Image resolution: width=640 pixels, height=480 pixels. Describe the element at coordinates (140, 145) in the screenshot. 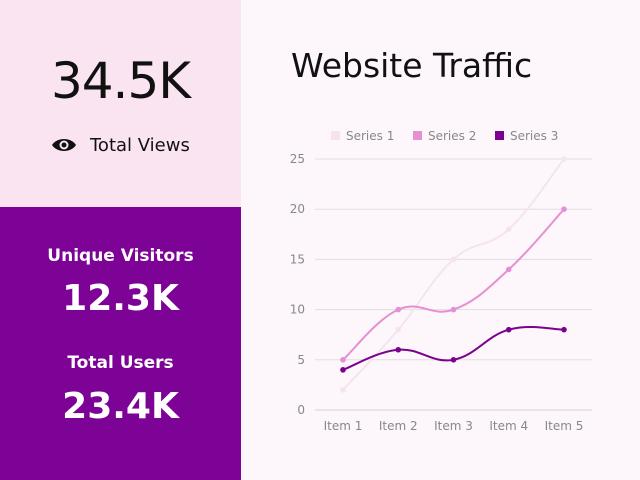

I see `total-views-label: Total Views` at that location.